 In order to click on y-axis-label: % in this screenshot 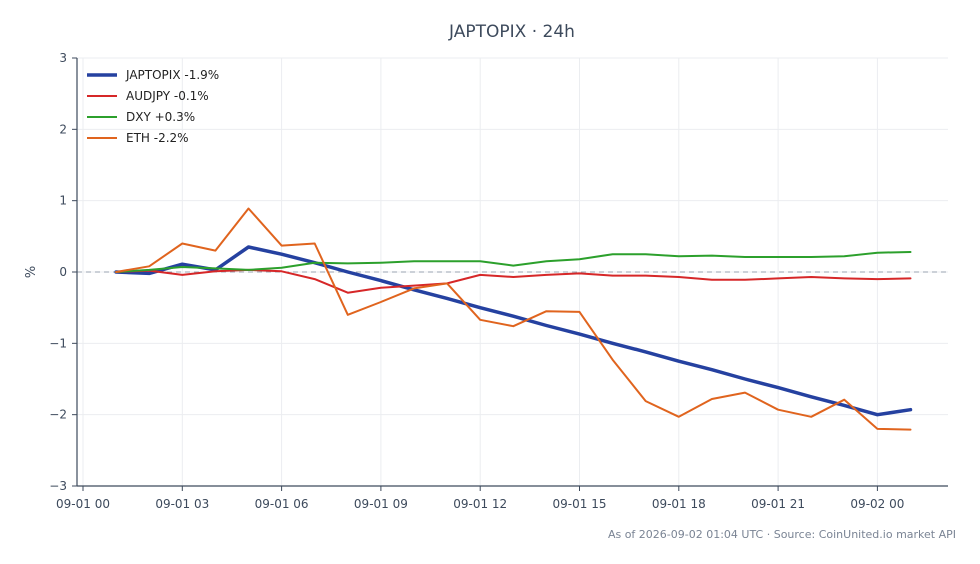, I will do `click(31, 272)`.